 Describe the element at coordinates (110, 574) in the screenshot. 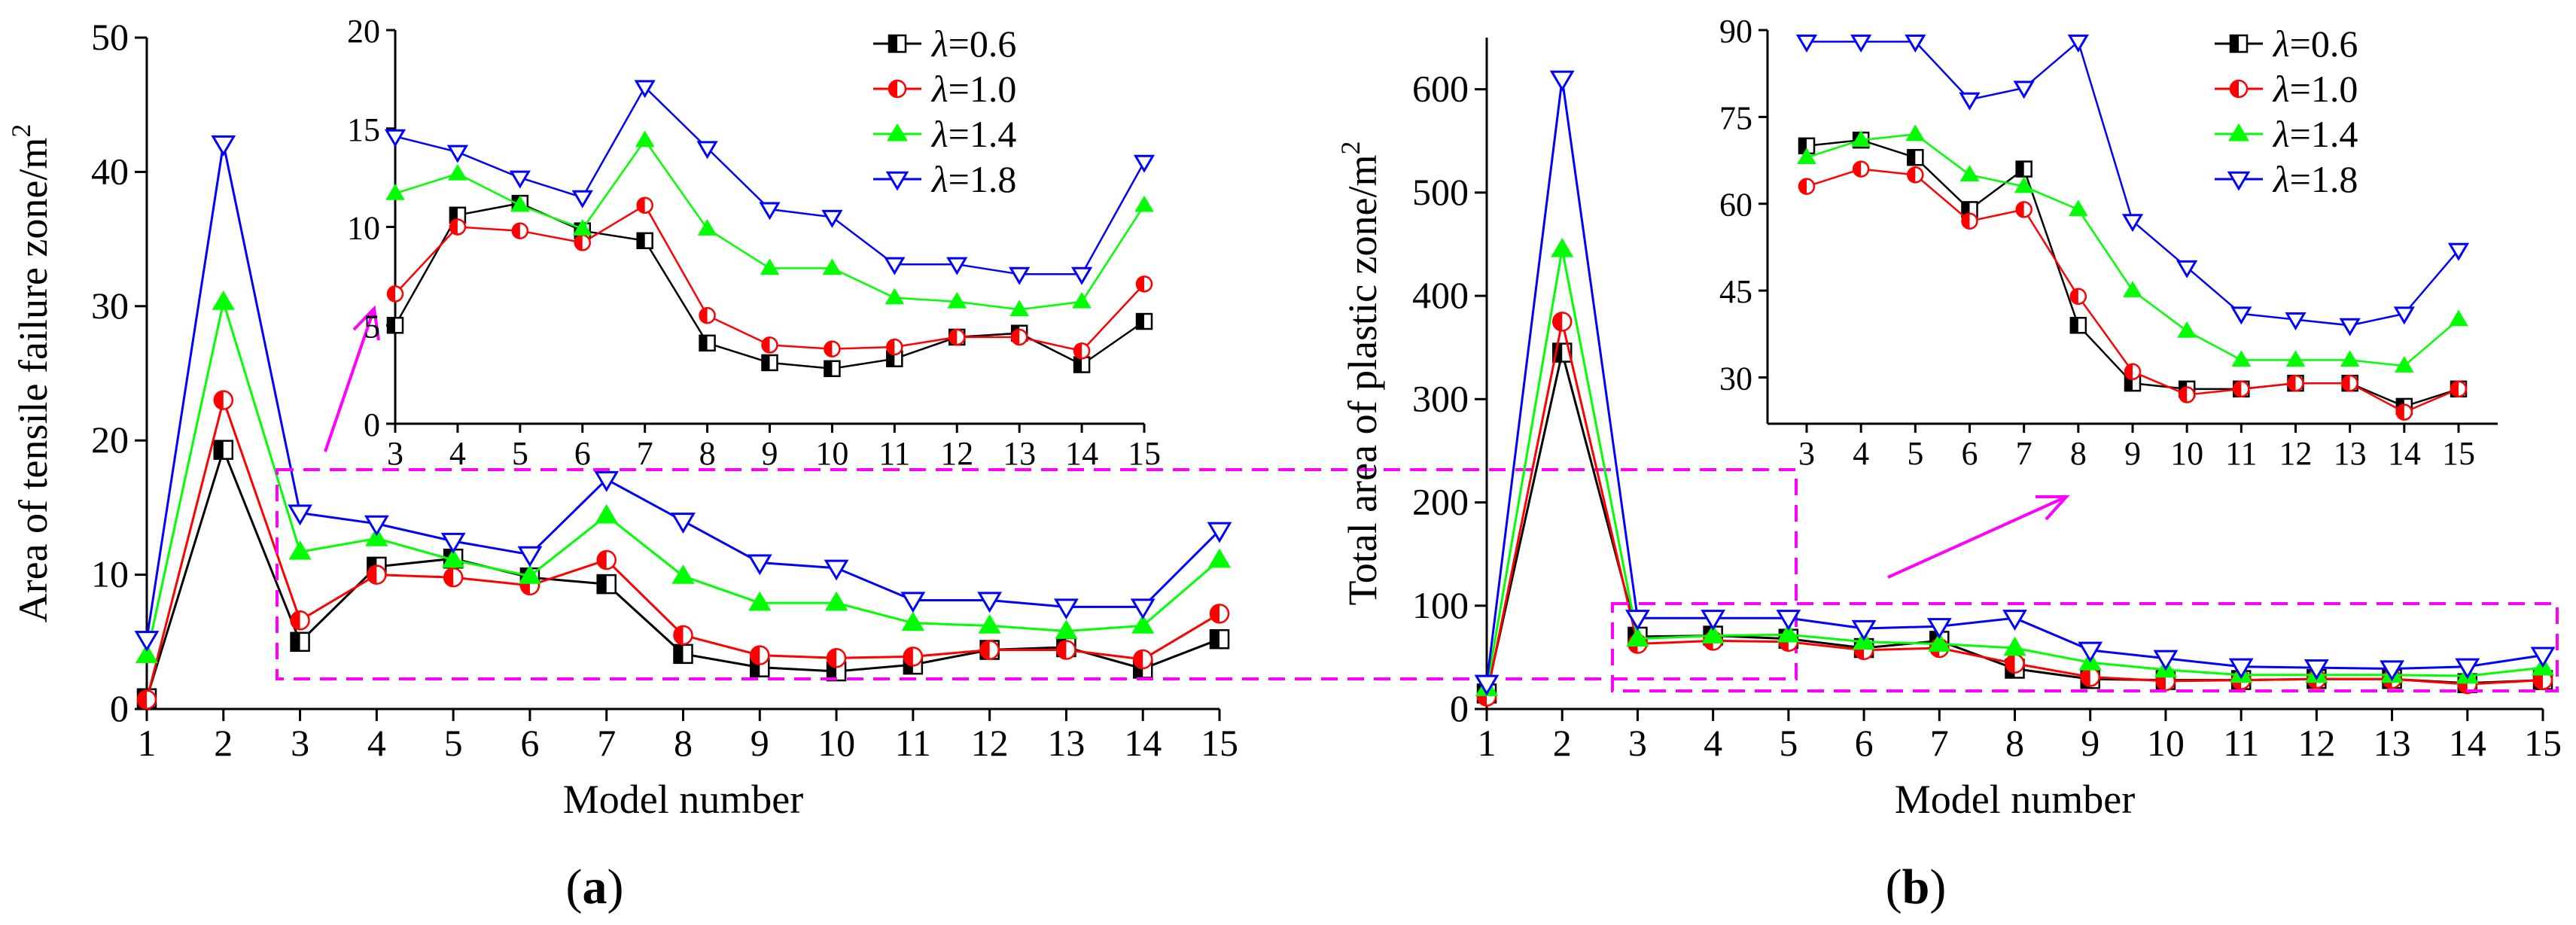

I see `y-tick-label: 10` at that location.